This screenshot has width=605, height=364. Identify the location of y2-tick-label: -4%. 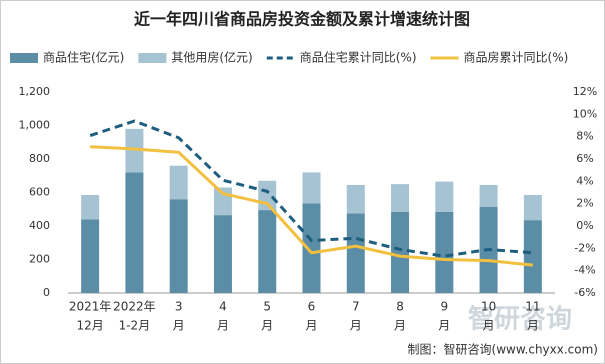
(584, 270).